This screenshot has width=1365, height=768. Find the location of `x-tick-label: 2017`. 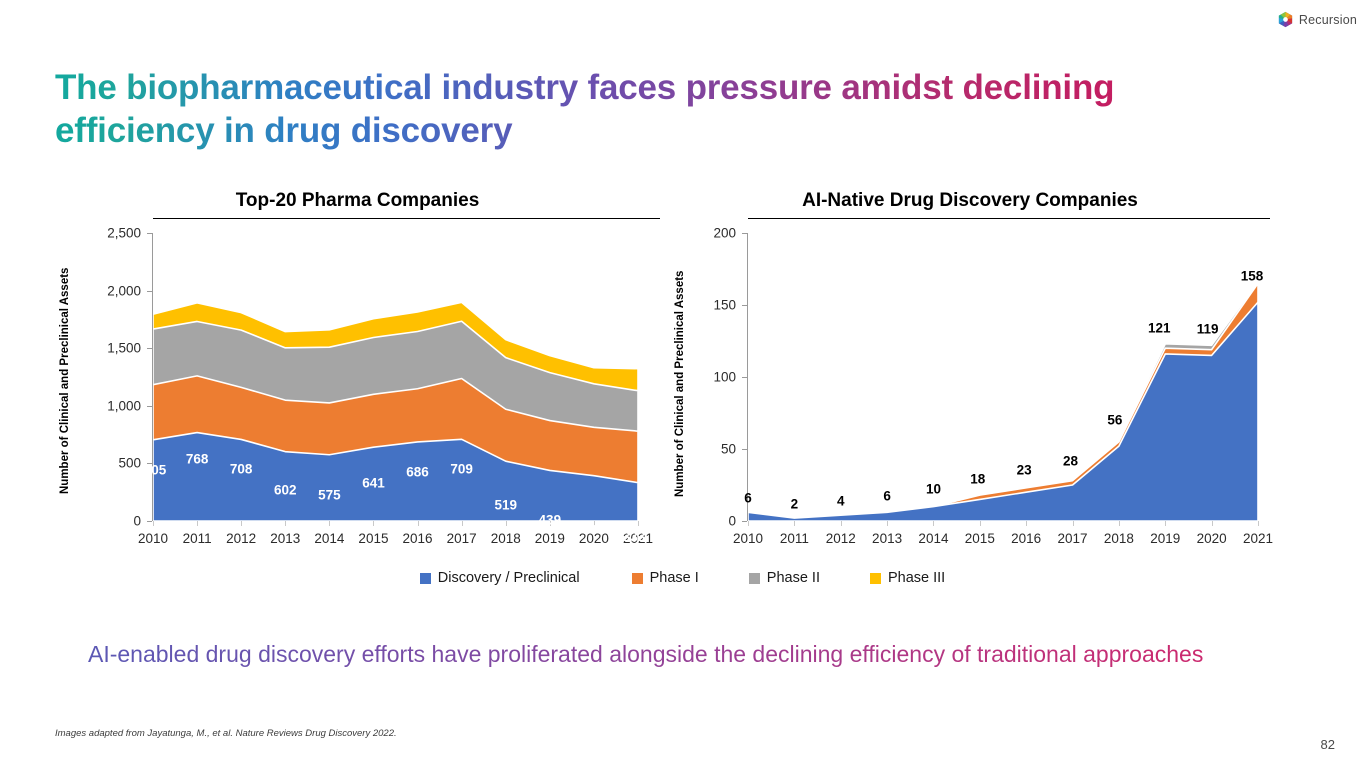

x-tick-label: 2017 is located at coordinates (1072, 538).